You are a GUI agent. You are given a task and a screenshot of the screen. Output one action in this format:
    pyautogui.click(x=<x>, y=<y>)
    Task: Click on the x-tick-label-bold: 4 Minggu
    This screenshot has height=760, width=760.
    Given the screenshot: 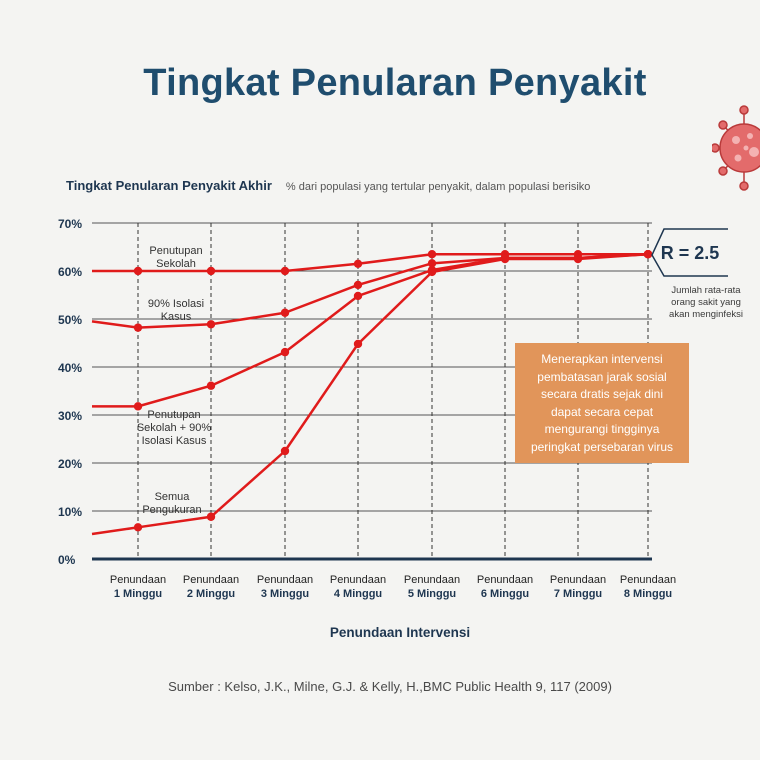 What is the action you would take?
    pyautogui.click(x=358, y=594)
    